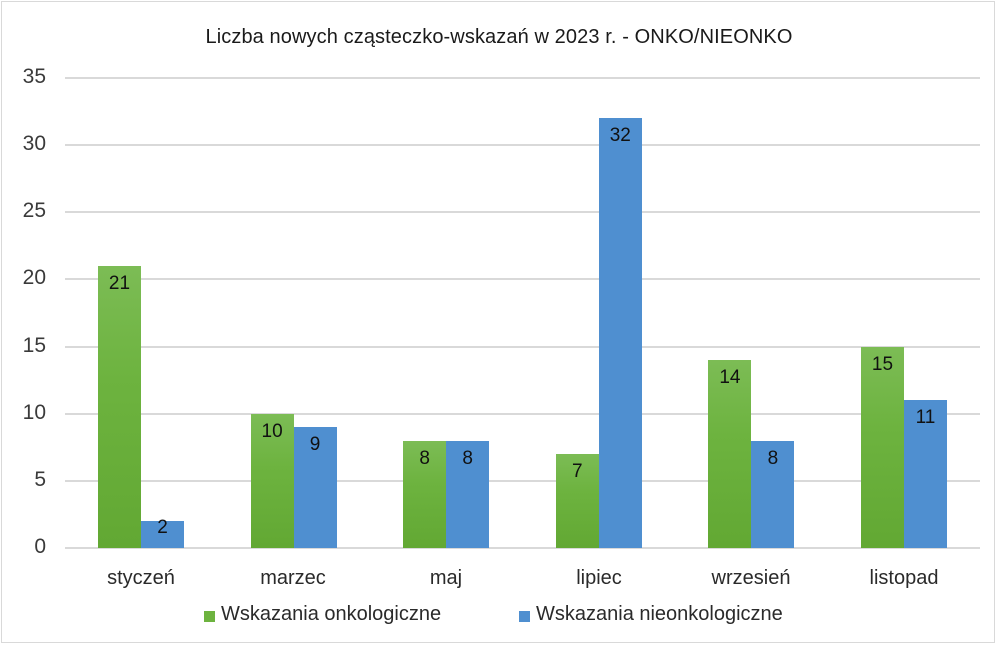 This screenshot has height=646, width=998. What do you see at coordinates (119, 283) in the screenshot?
I see `data-label: 21` at bounding box center [119, 283].